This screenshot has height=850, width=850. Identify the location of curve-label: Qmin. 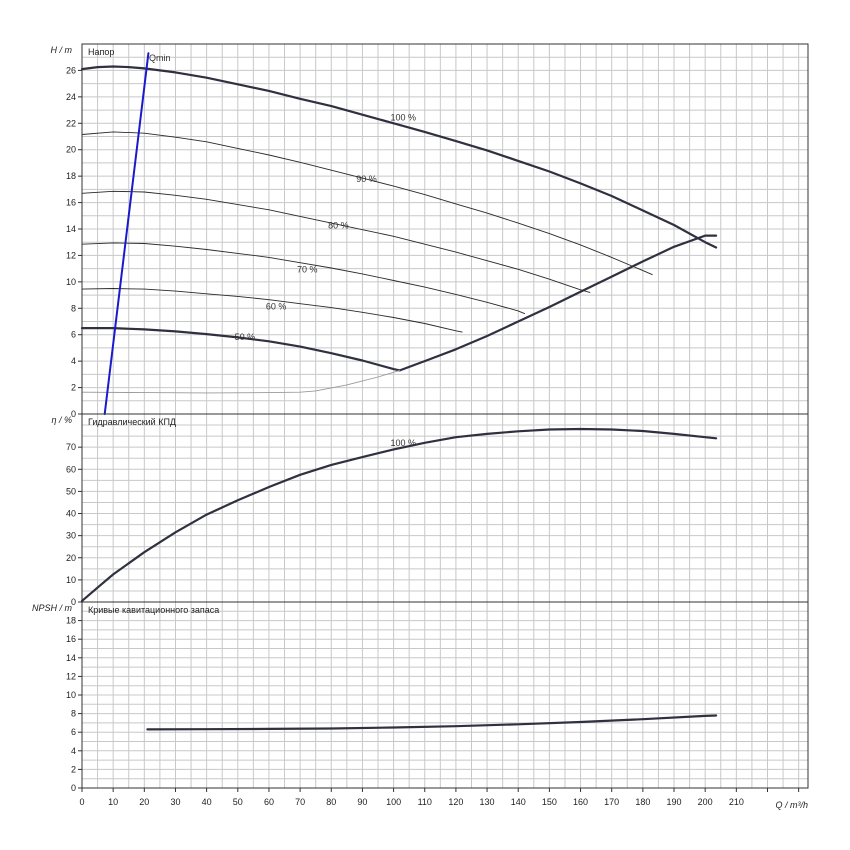
(160, 58).